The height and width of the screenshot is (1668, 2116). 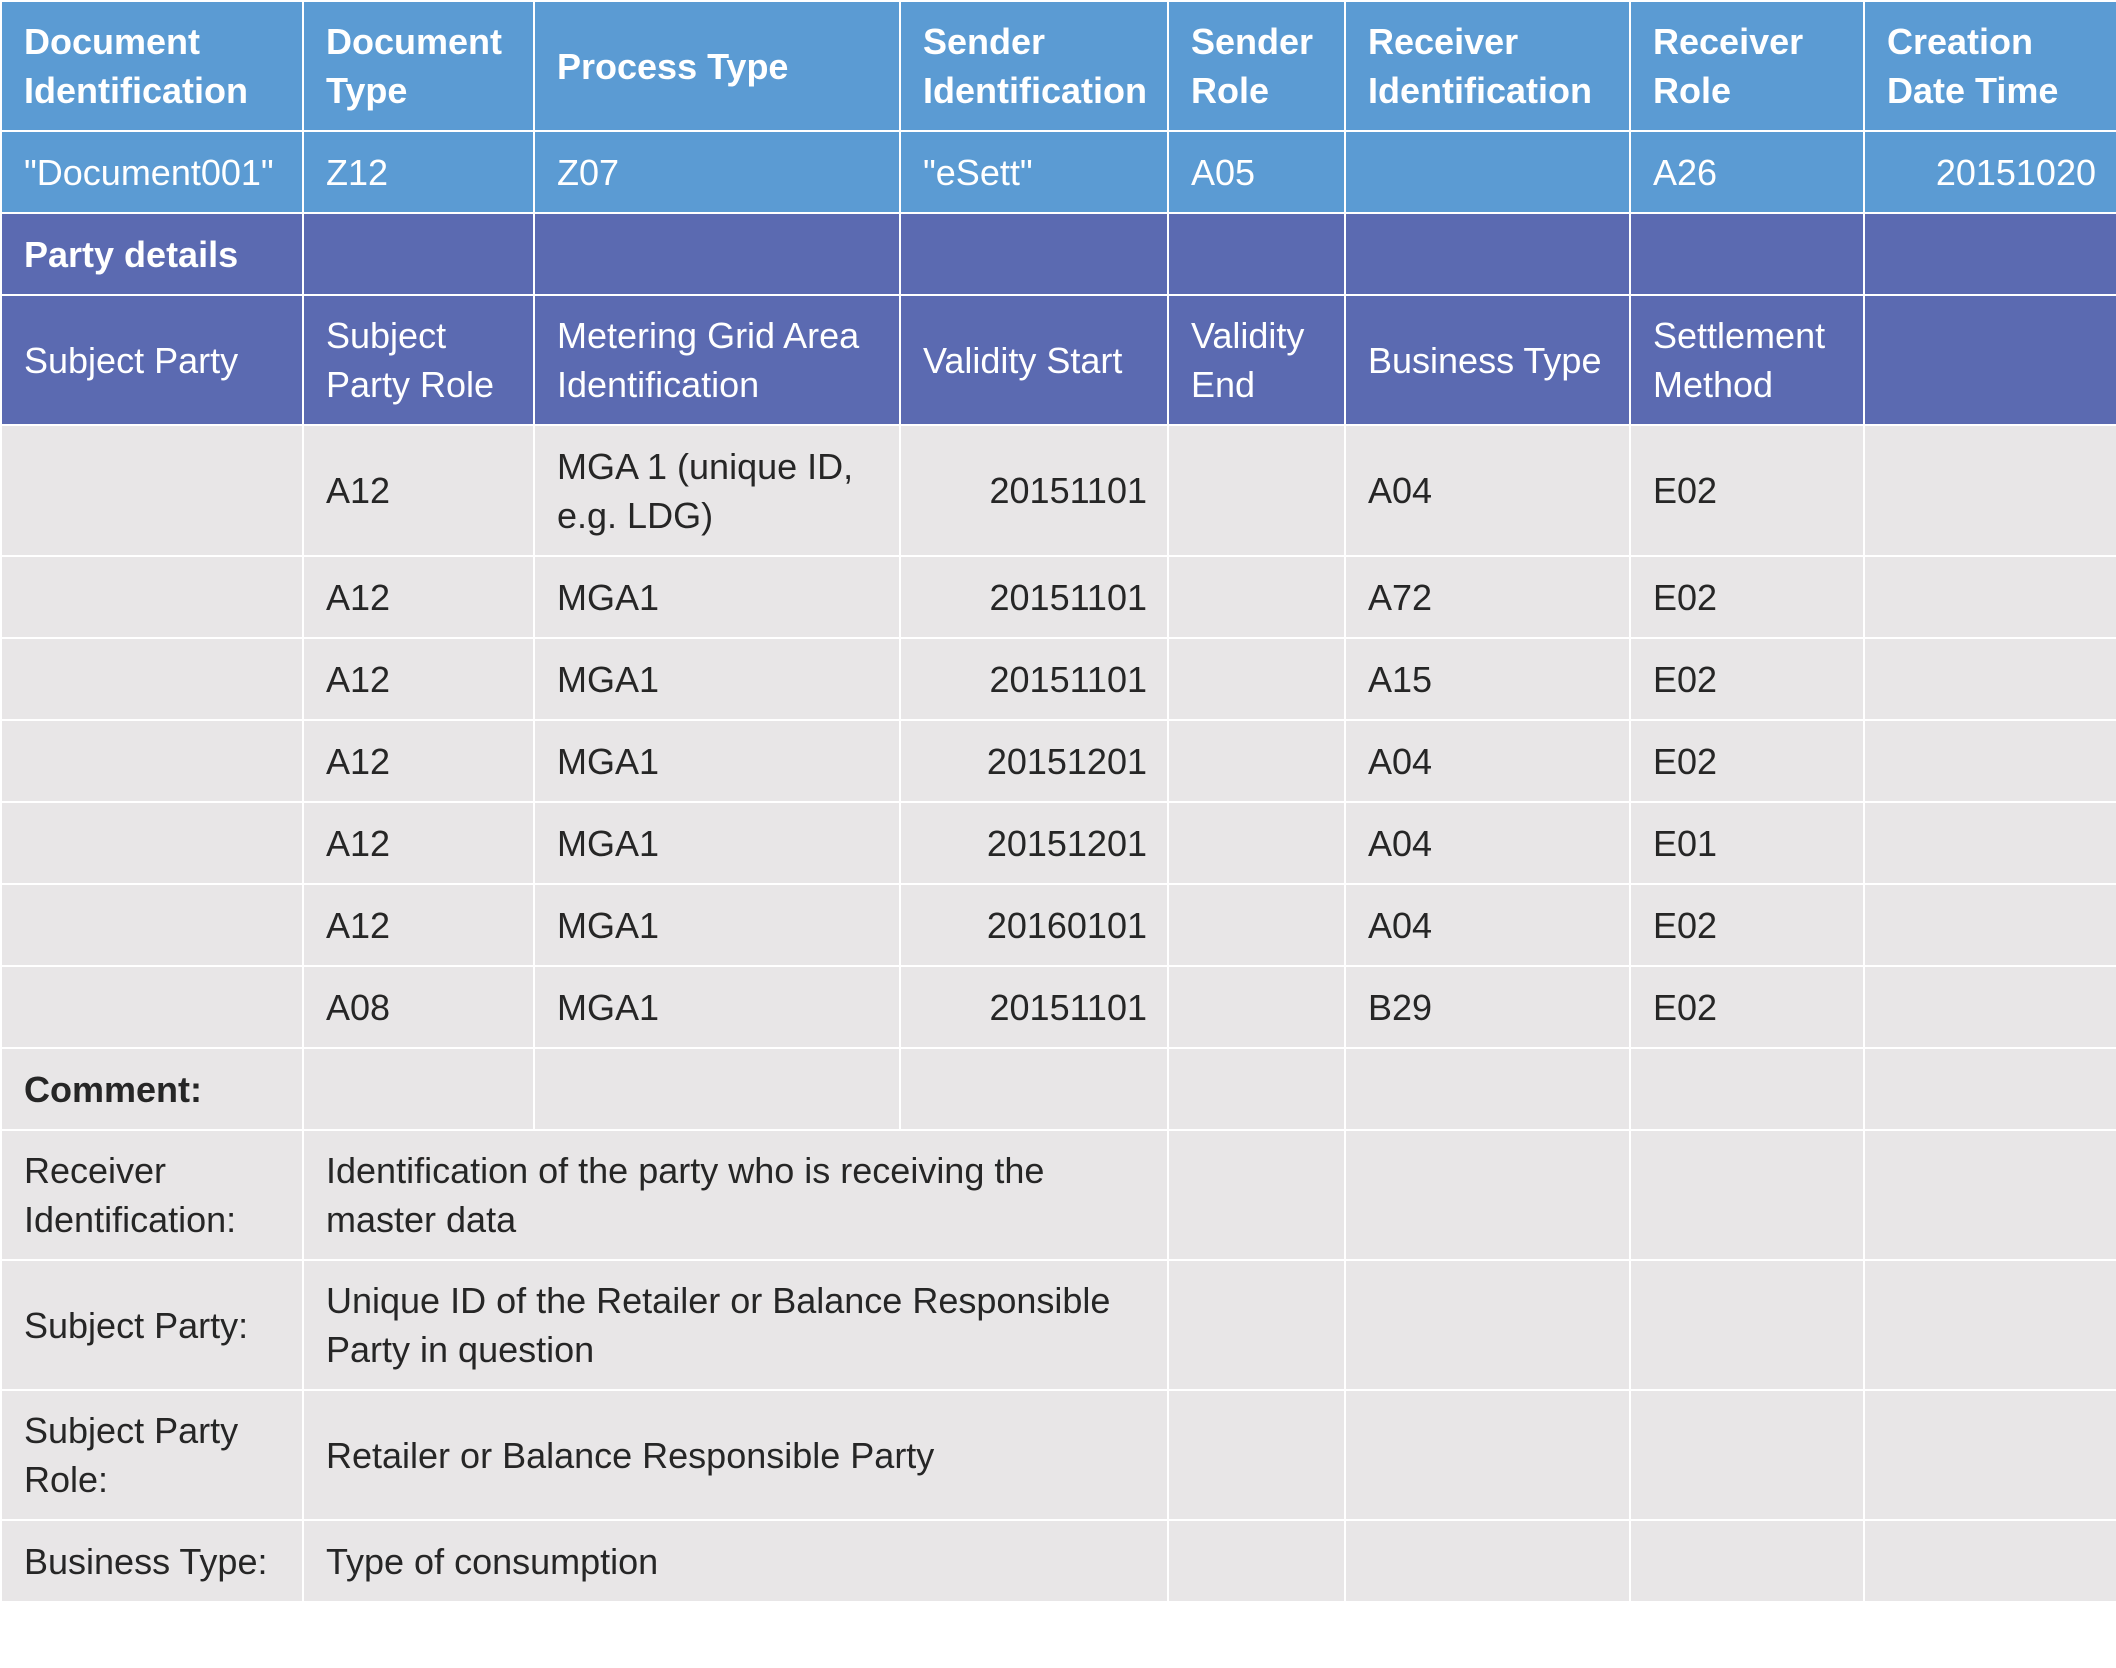 I want to click on comment-term: Business Type:, so click(x=152, y=1561).